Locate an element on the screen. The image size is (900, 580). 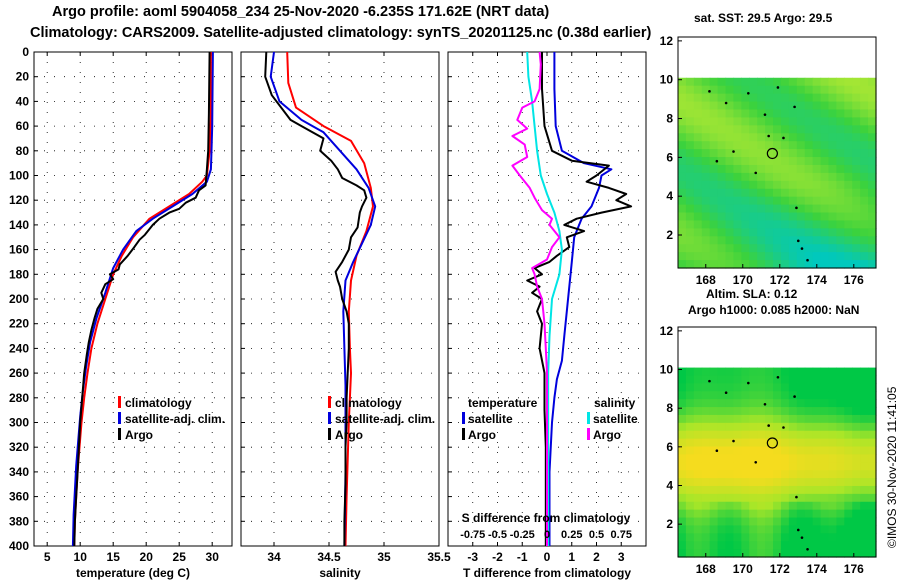
y-tick-label: 180 is located at coordinates (19, 274).